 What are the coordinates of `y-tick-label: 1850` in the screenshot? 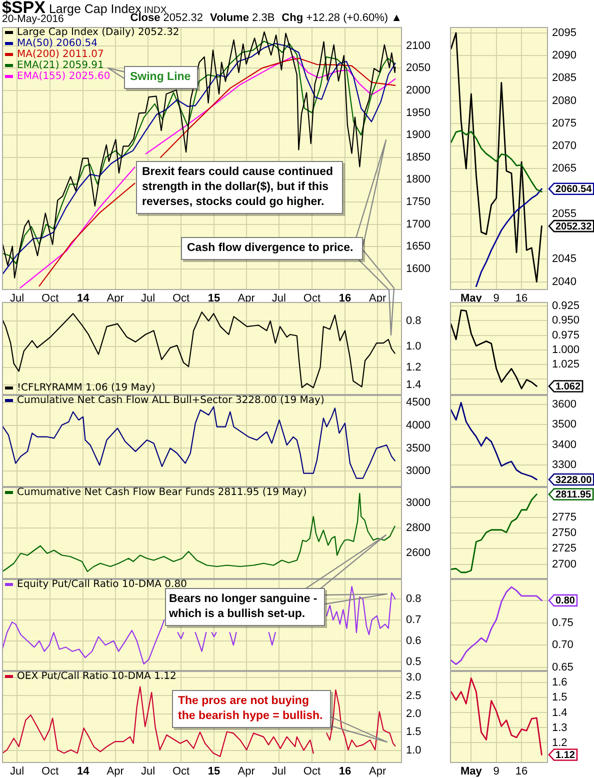 It's located at (418, 157).